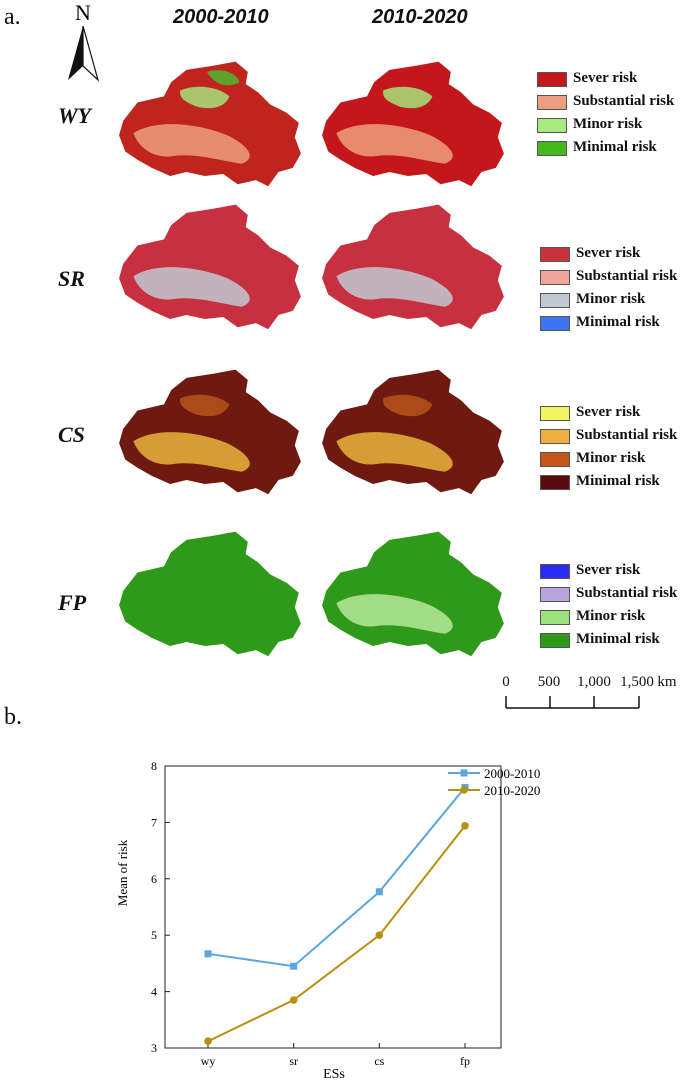 This screenshot has width=685, height=1081. I want to click on y-tick-label: 3, so click(154, 1048).